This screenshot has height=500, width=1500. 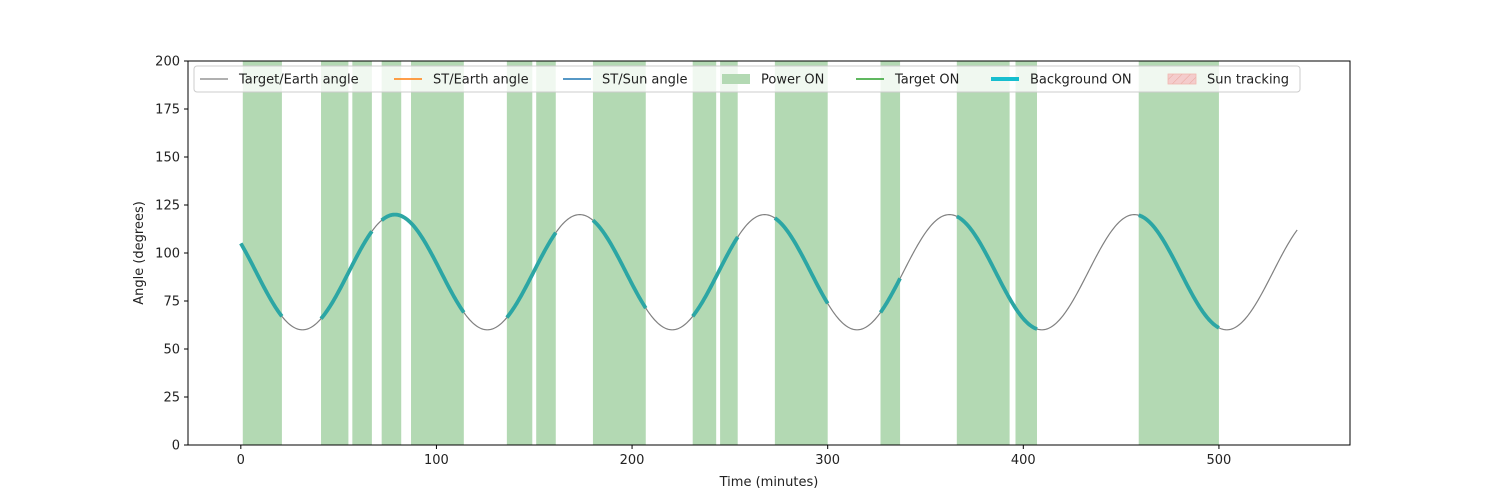 What do you see at coordinates (734, 456) in the screenshot?
I see `x-axis-ticks: 0 100 200 300 400 500` at bounding box center [734, 456].